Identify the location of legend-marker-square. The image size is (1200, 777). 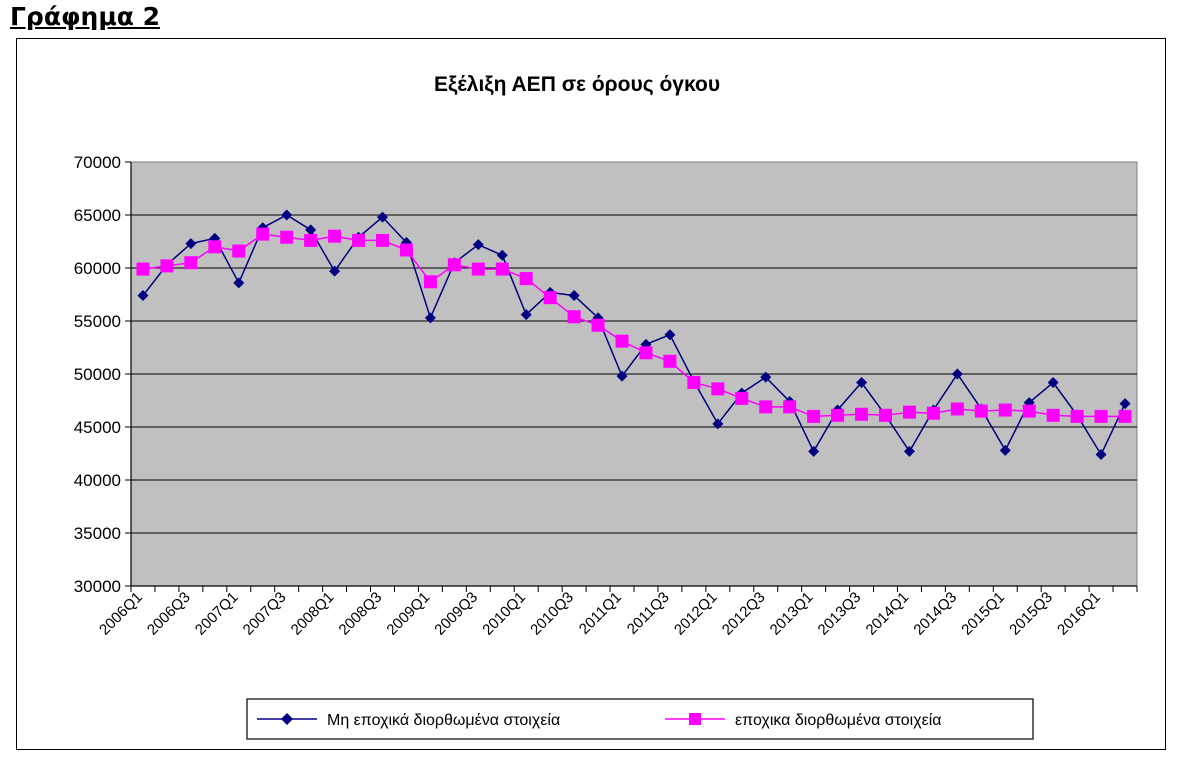
(695, 719).